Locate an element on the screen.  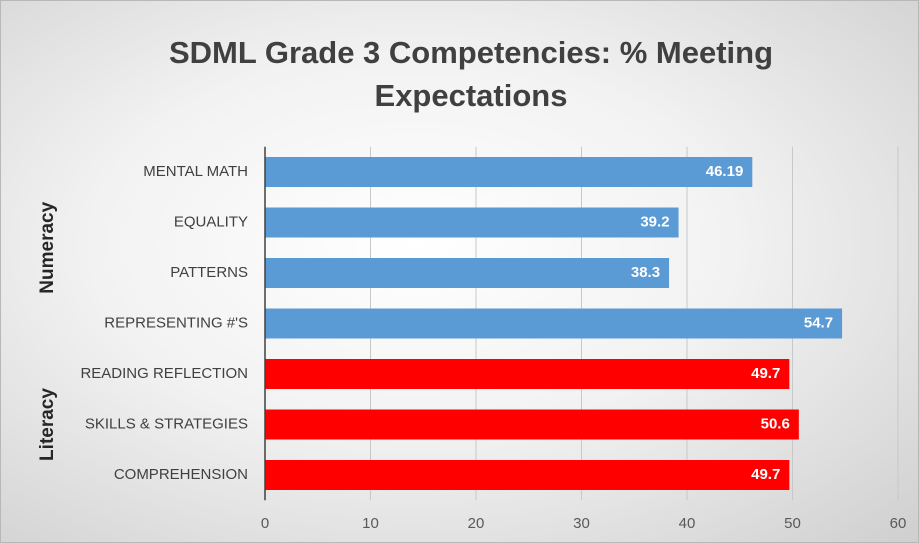
group-label: Numeracy is located at coordinates (47, 247).